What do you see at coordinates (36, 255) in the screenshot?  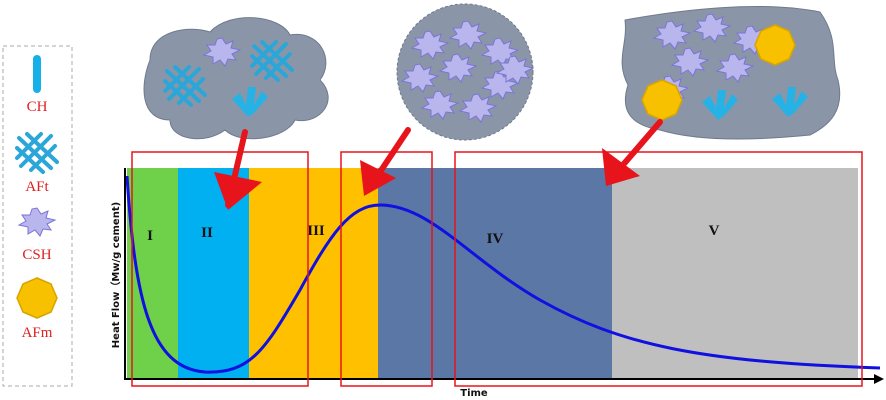 I see `legend-label: CSH` at bounding box center [36, 255].